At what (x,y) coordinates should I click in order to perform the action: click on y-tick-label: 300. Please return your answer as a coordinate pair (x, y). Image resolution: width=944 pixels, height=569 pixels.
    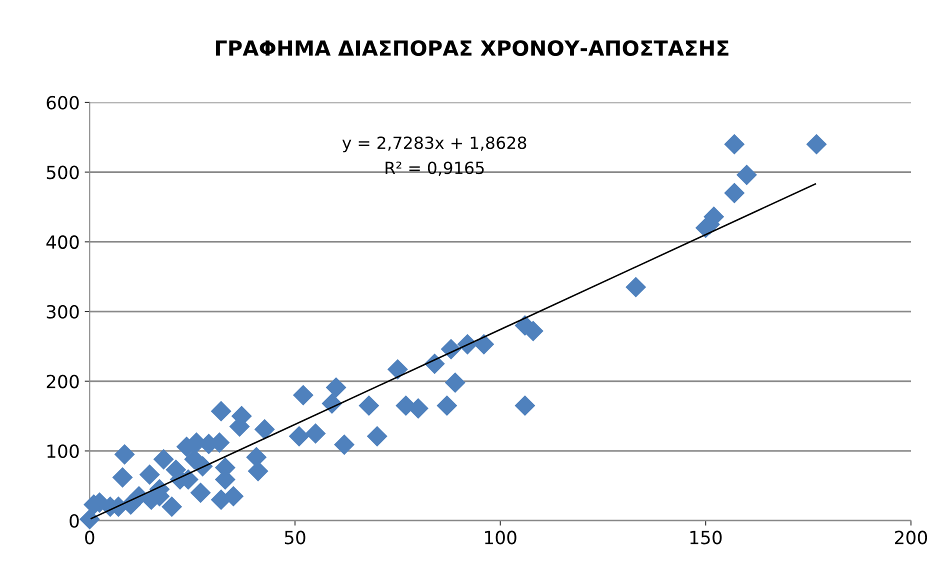
    Looking at the image, I should click on (62, 311).